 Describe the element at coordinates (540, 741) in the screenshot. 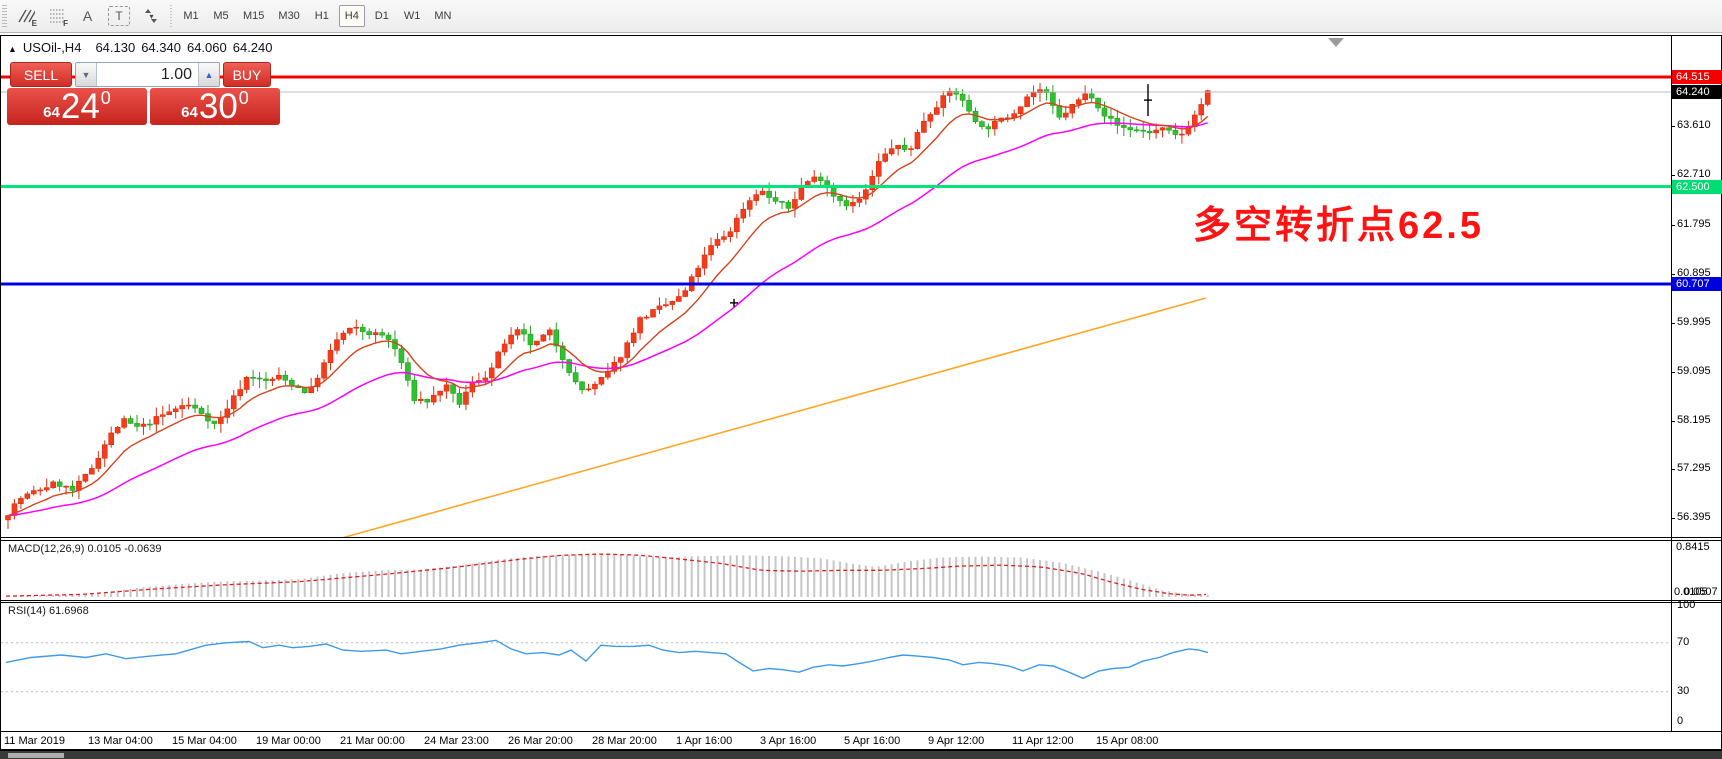

I see `time-axis-label: 26 Mar 20:00` at that location.